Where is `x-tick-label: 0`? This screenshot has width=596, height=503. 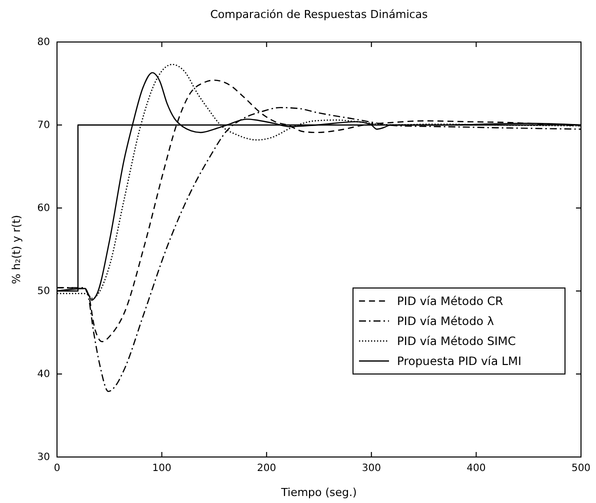
x-tick-label: 0 is located at coordinates (57, 468).